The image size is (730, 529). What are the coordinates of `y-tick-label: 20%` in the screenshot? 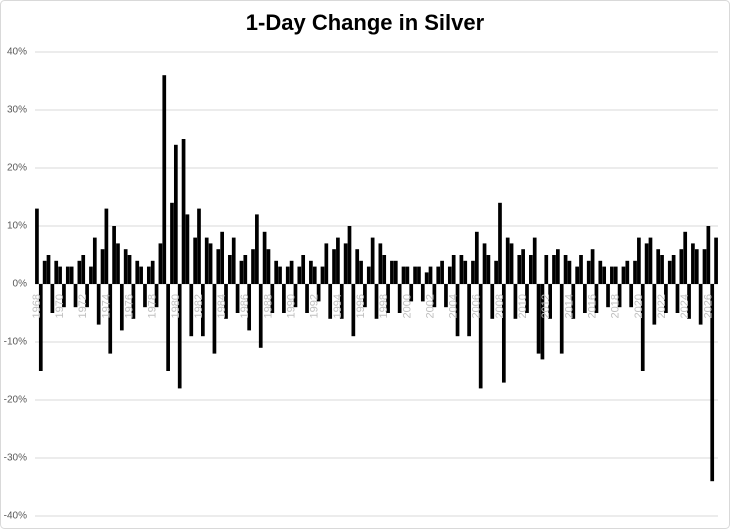 It's located at (17, 168).